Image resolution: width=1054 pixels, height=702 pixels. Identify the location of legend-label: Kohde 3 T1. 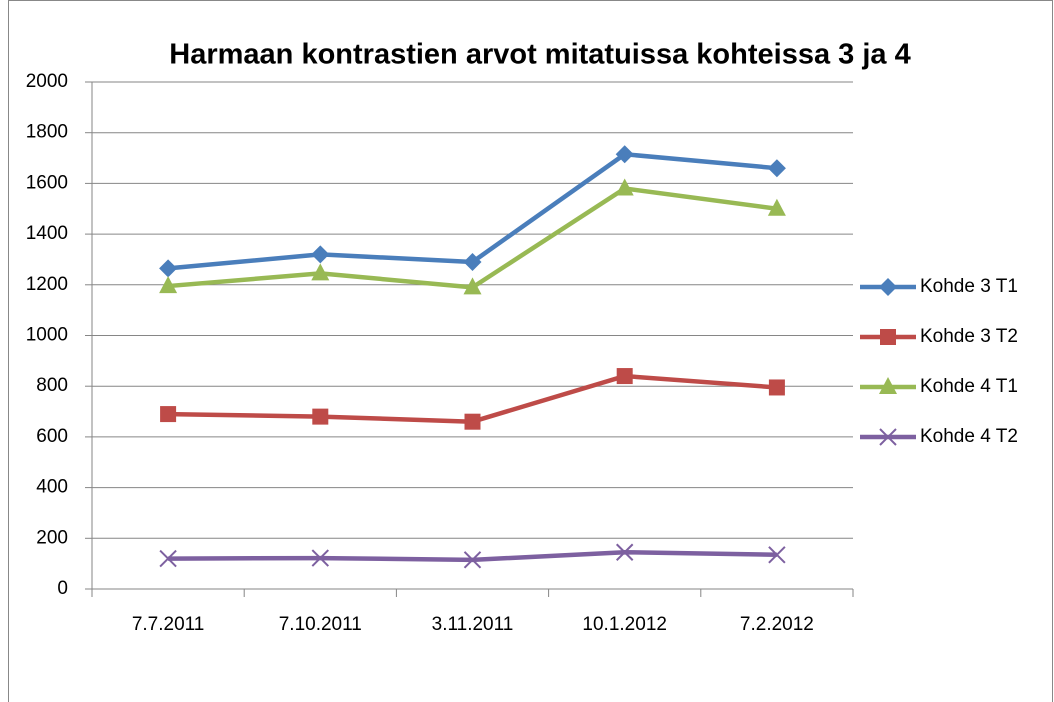
(969, 286).